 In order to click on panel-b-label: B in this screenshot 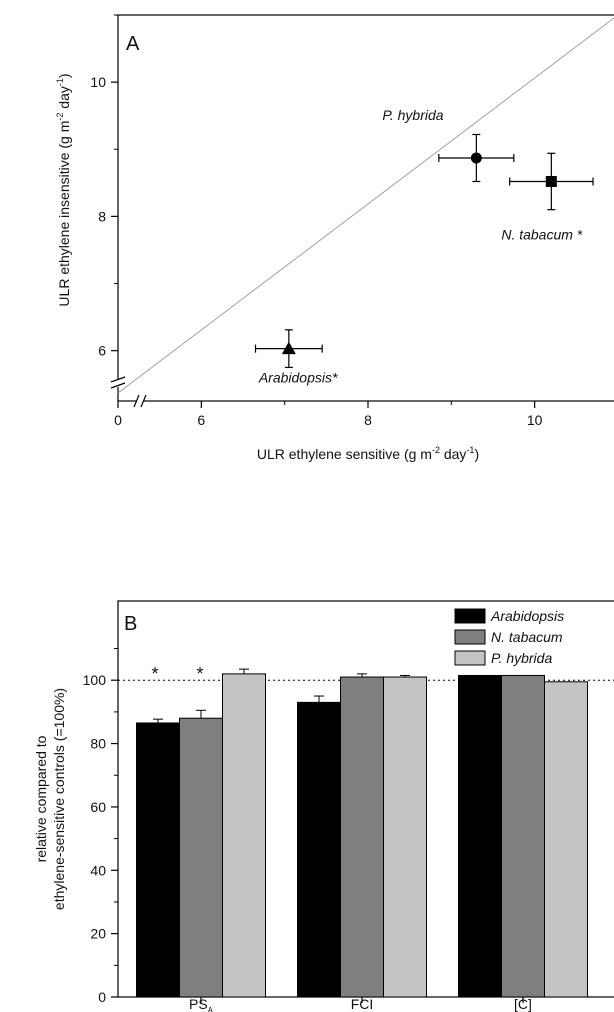, I will do `click(130, 624)`.